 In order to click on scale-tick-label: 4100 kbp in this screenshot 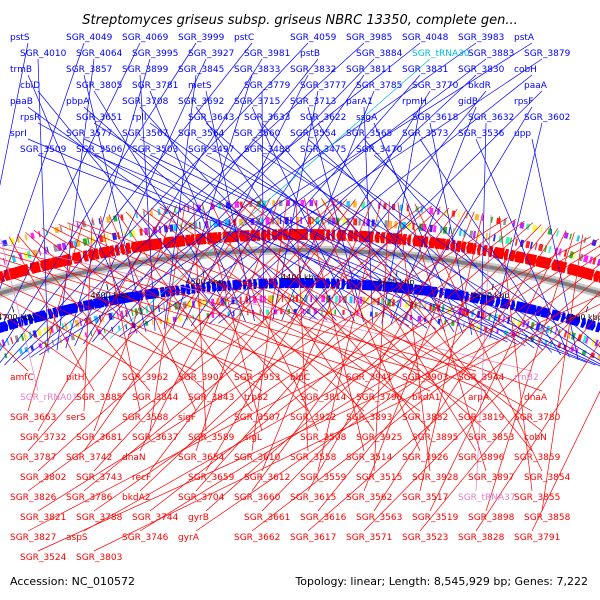, I will do `click(582, 317)`.